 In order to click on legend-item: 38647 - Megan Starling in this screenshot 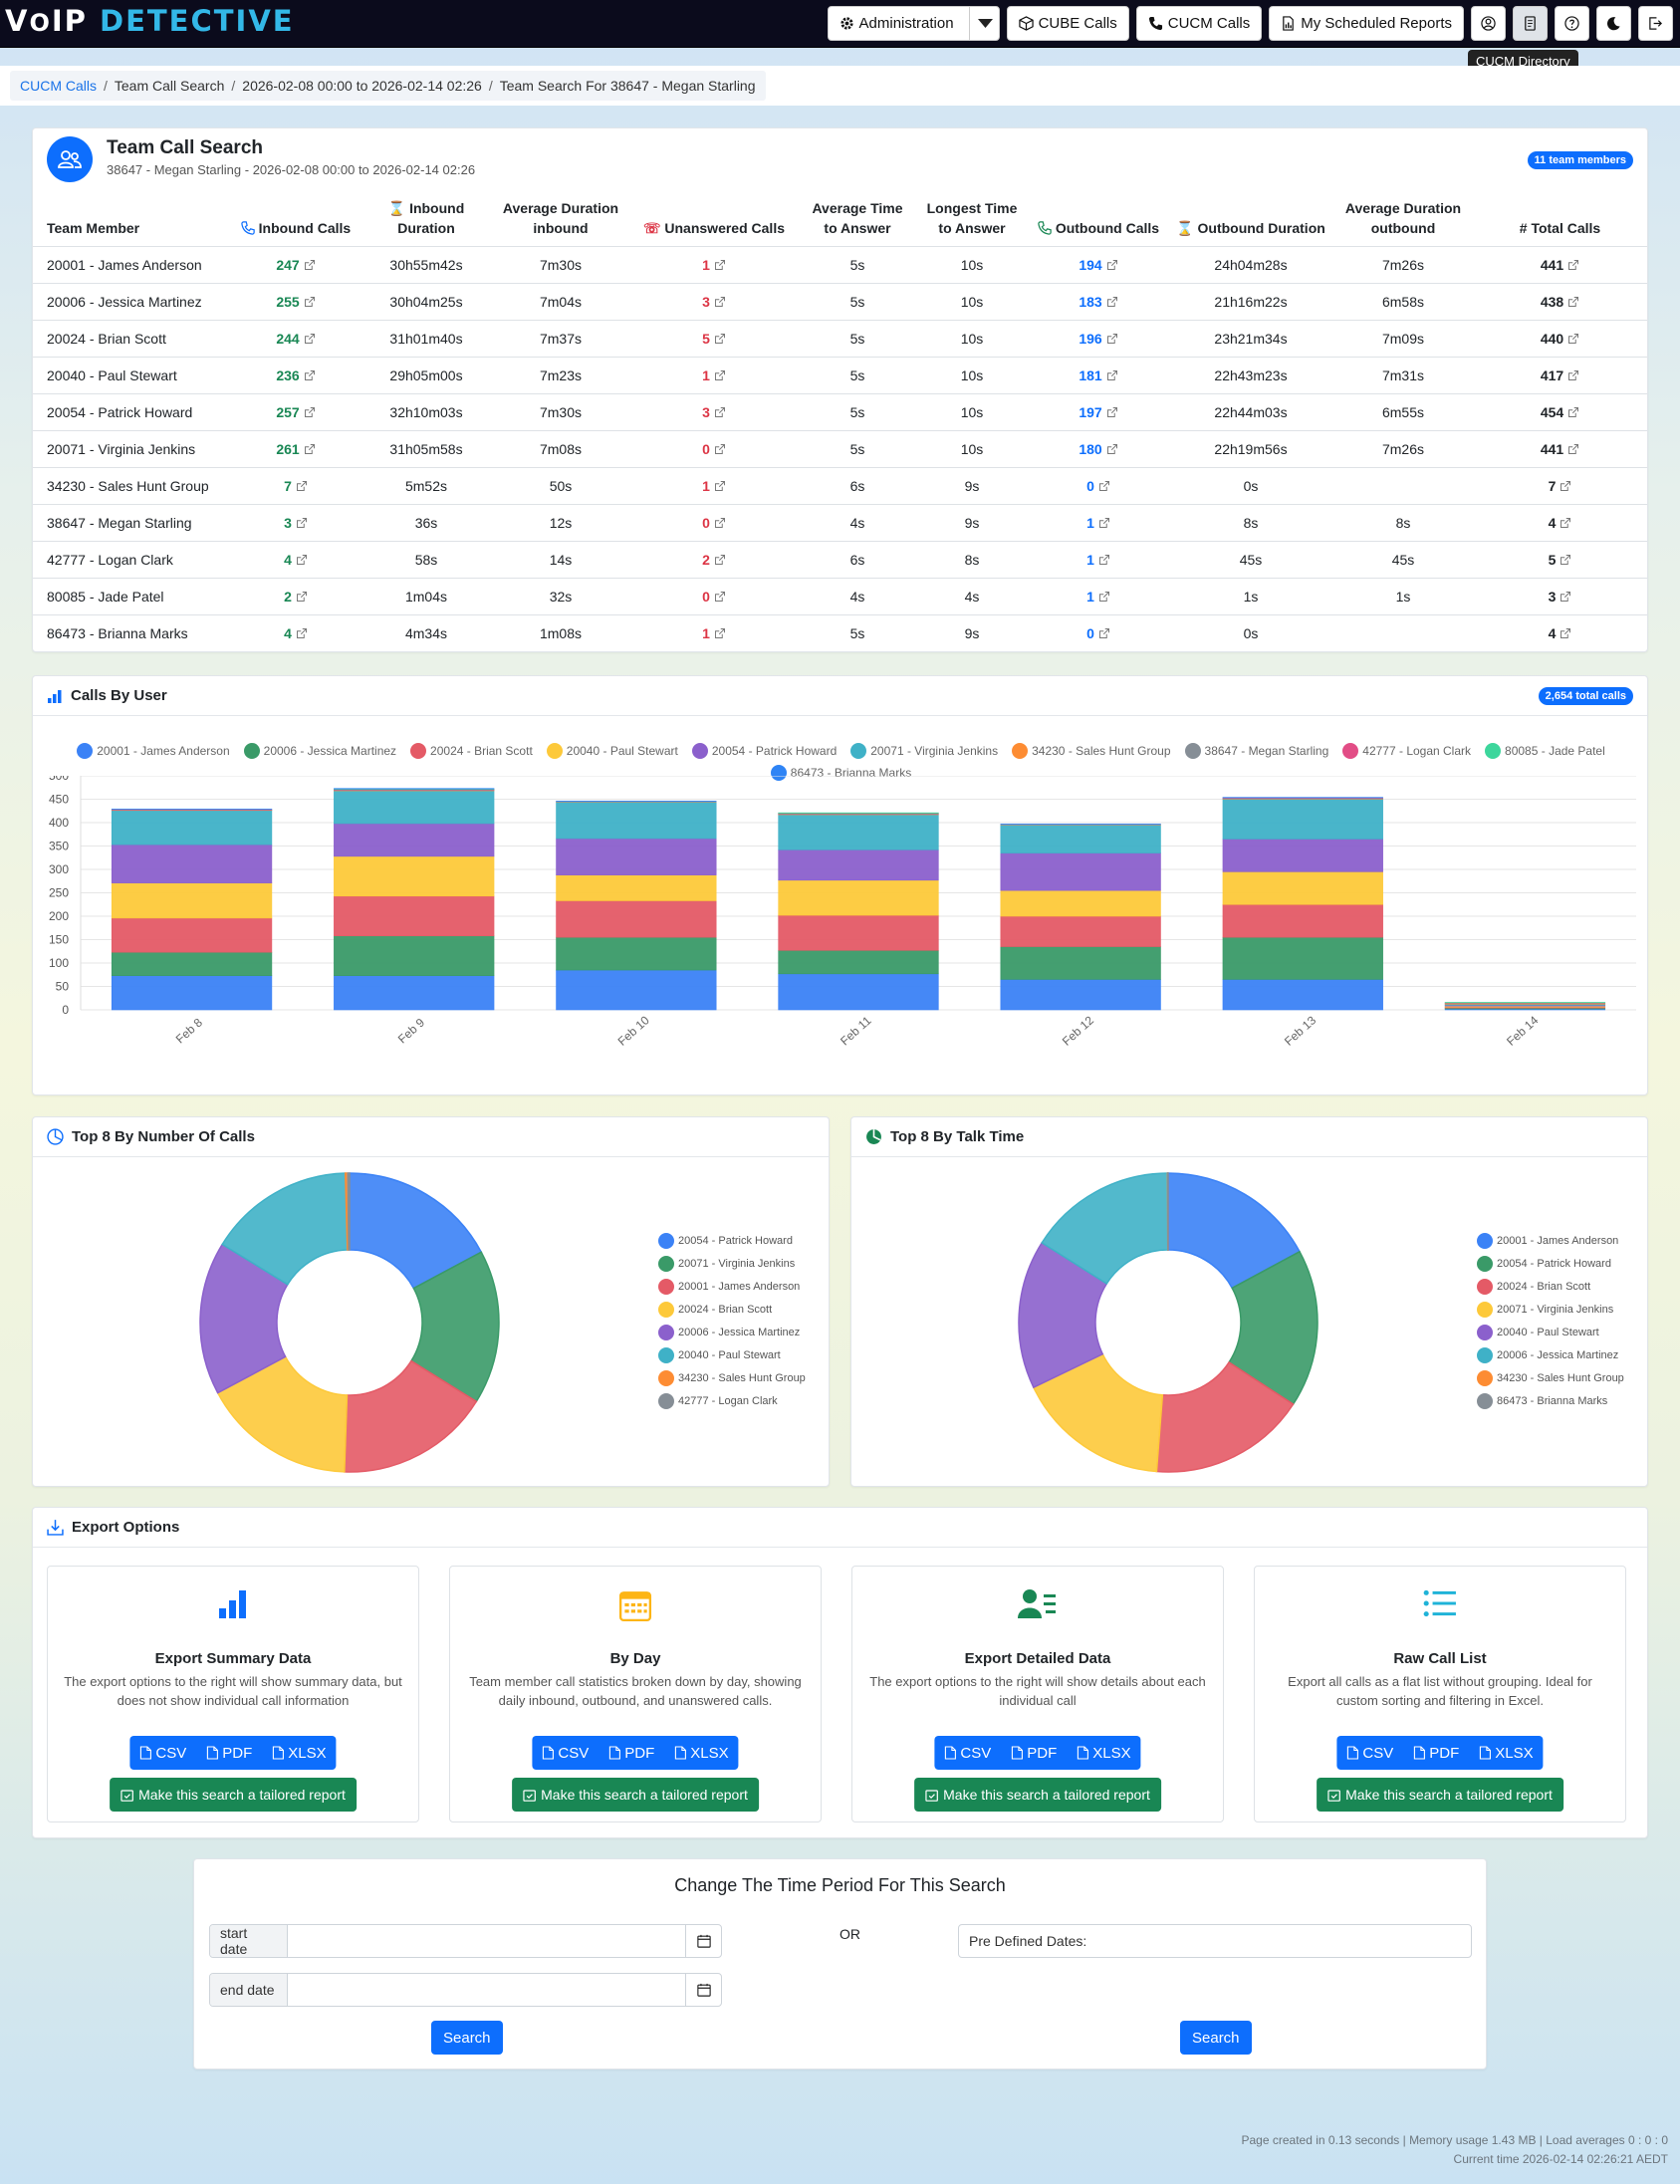, I will do `click(1256, 751)`.